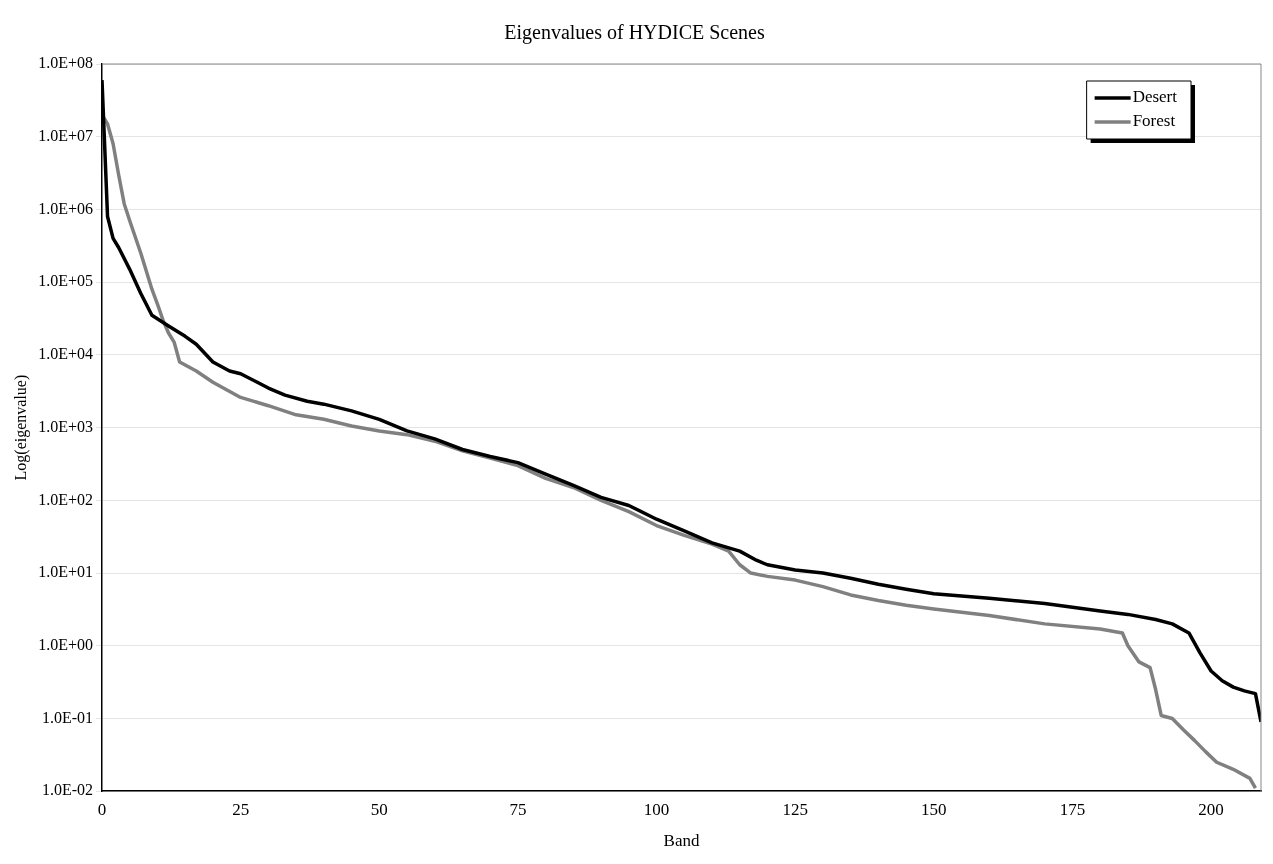  What do you see at coordinates (65, 499) in the screenshot?
I see `y-tick-label: 1.0E+02` at bounding box center [65, 499].